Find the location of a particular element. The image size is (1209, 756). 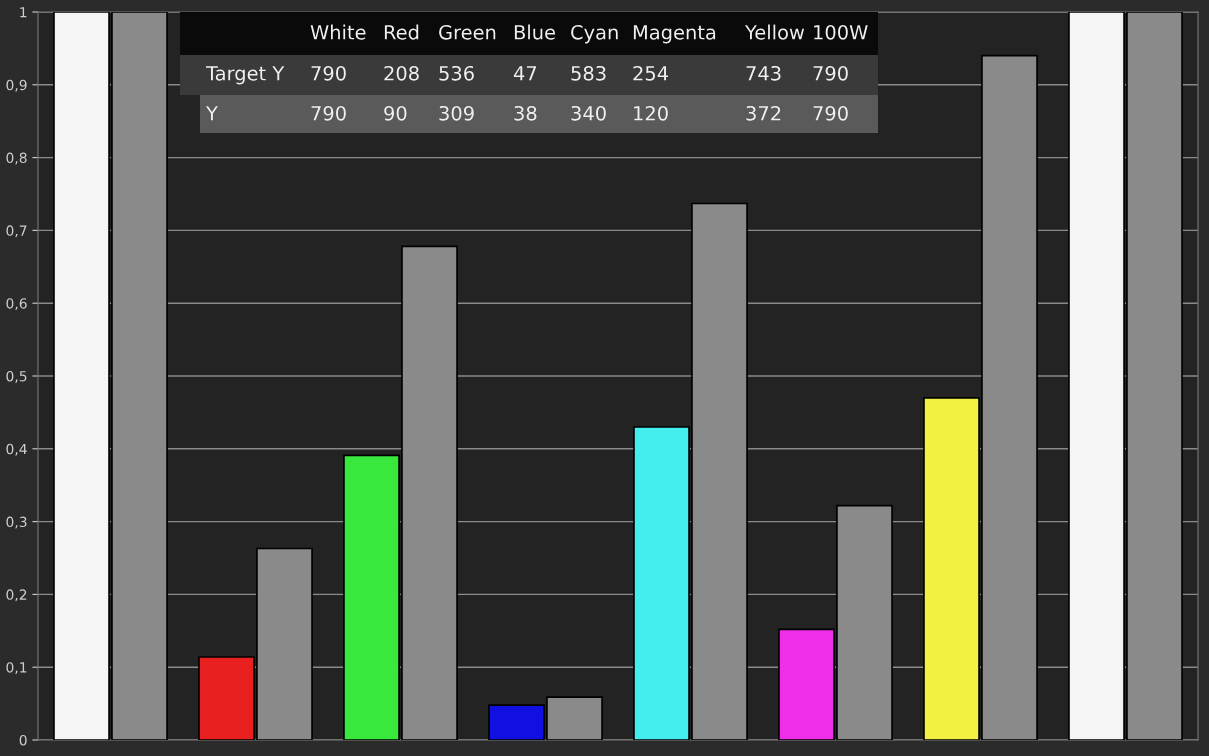

annotation: Green is located at coordinates (467, 32).